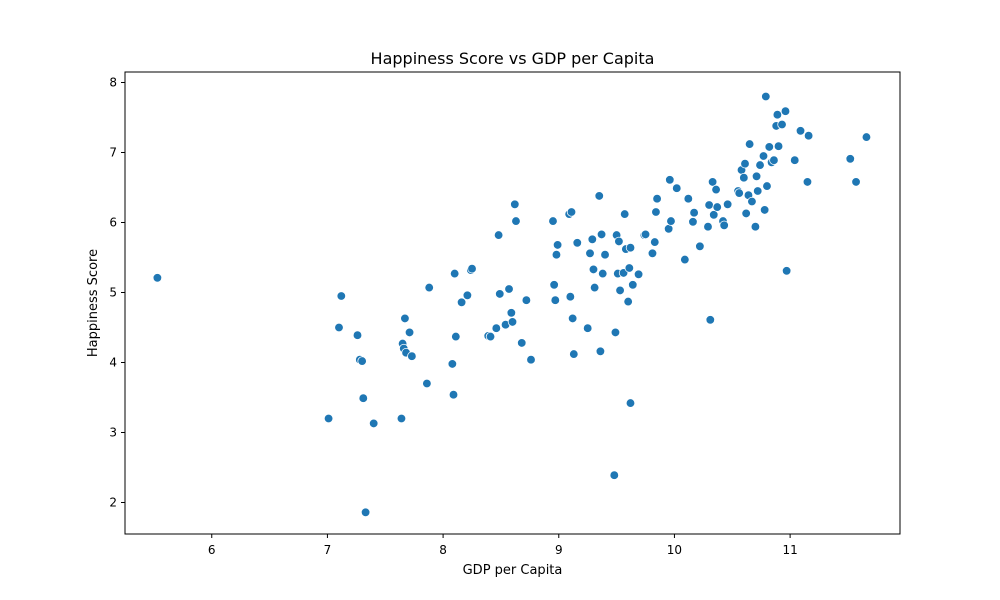 The height and width of the screenshot is (600, 1000). I want to click on x-tick-label: 7, so click(328, 550).